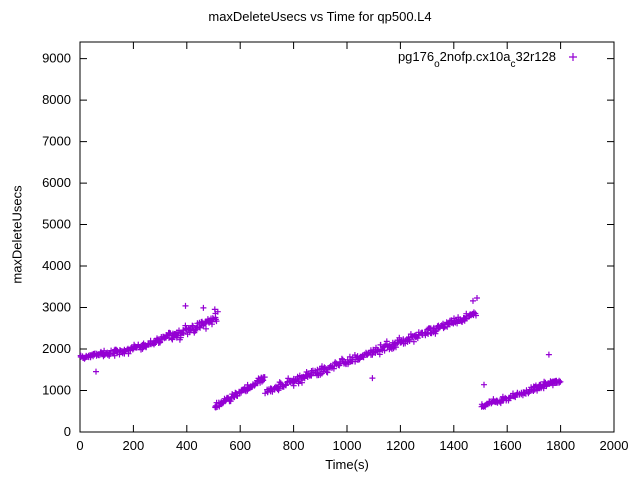 This screenshot has height=480, width=640. Describe the element at coordinates (347, 464) in the screenshot. I see `x-axis-label: Time(s)` at that location.